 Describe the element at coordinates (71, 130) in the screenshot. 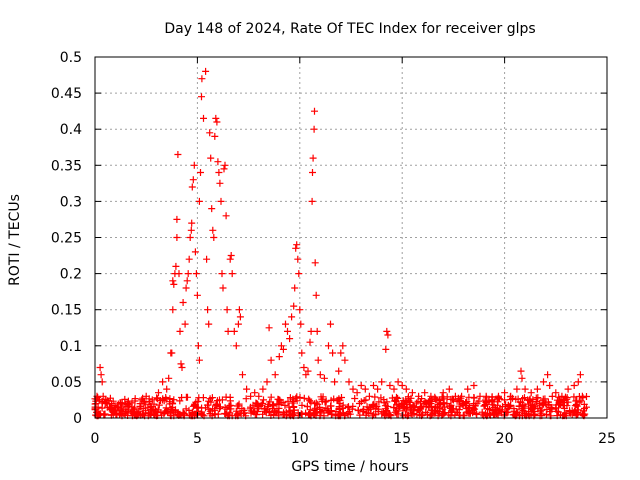

I see `y-tick-label: 0.4` at that location.